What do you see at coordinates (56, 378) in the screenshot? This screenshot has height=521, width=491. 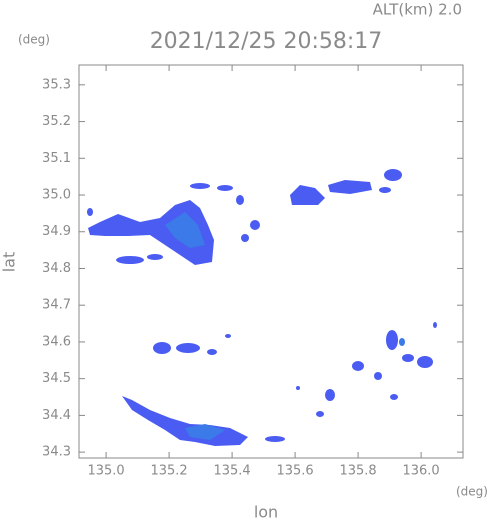 I see `y-tick-label: 34.5` at bounding box center [56, 378].